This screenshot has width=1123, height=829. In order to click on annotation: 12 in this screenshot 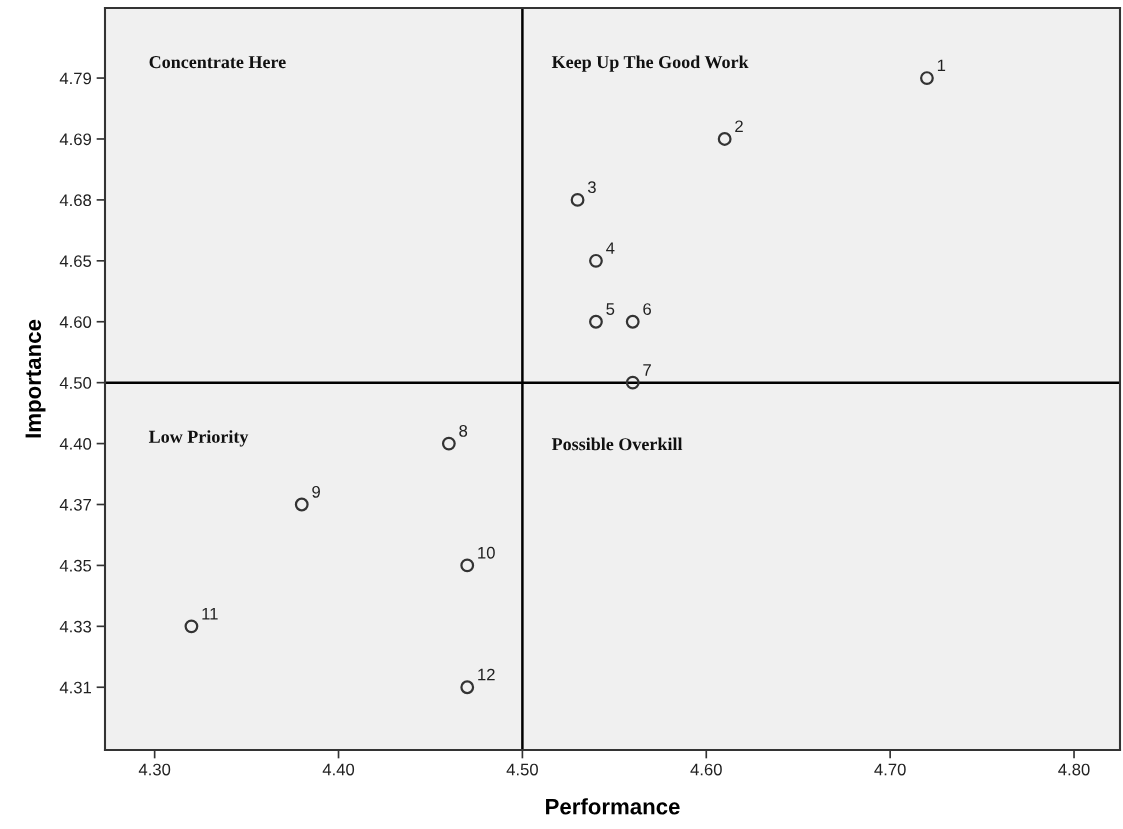, I will do `click(486, 674)`.